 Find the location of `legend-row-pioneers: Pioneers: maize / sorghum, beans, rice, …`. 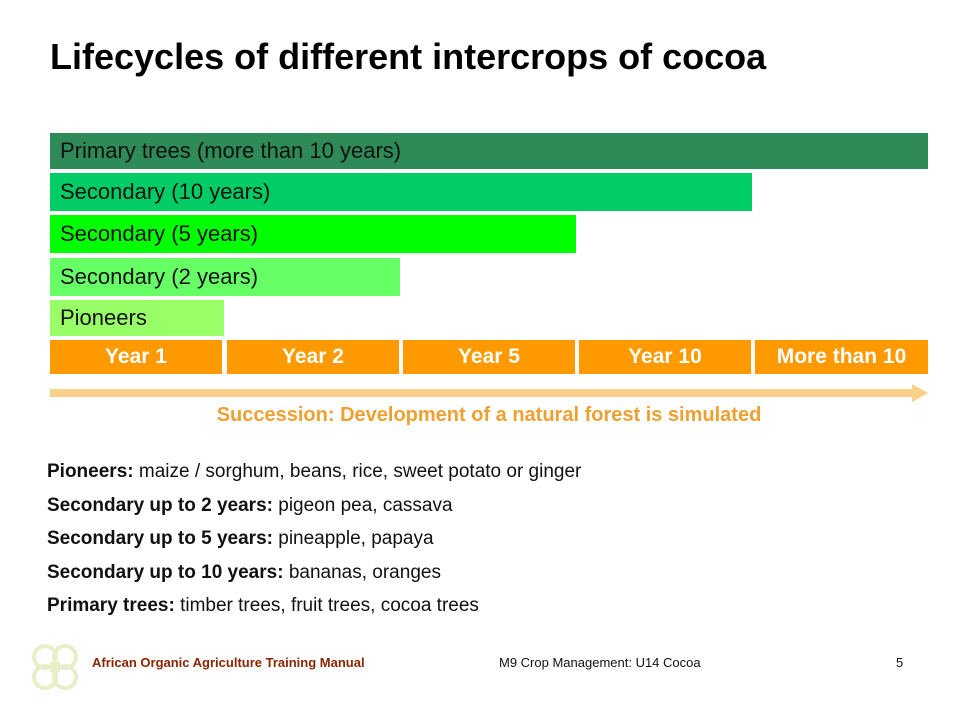

legend-row-pioneers: Pioneers: maize / sorghum, beans, rice, … is located at coordinates (314, 478).